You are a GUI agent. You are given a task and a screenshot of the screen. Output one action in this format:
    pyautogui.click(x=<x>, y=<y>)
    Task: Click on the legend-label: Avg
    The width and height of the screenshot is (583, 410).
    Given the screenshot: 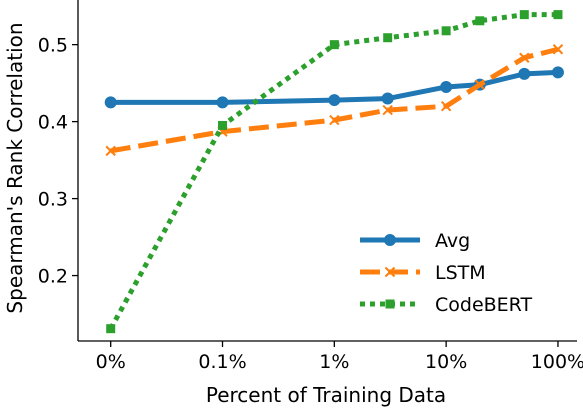 What is the action you would take?
    pyautogui.click(x=452, y=241)
    